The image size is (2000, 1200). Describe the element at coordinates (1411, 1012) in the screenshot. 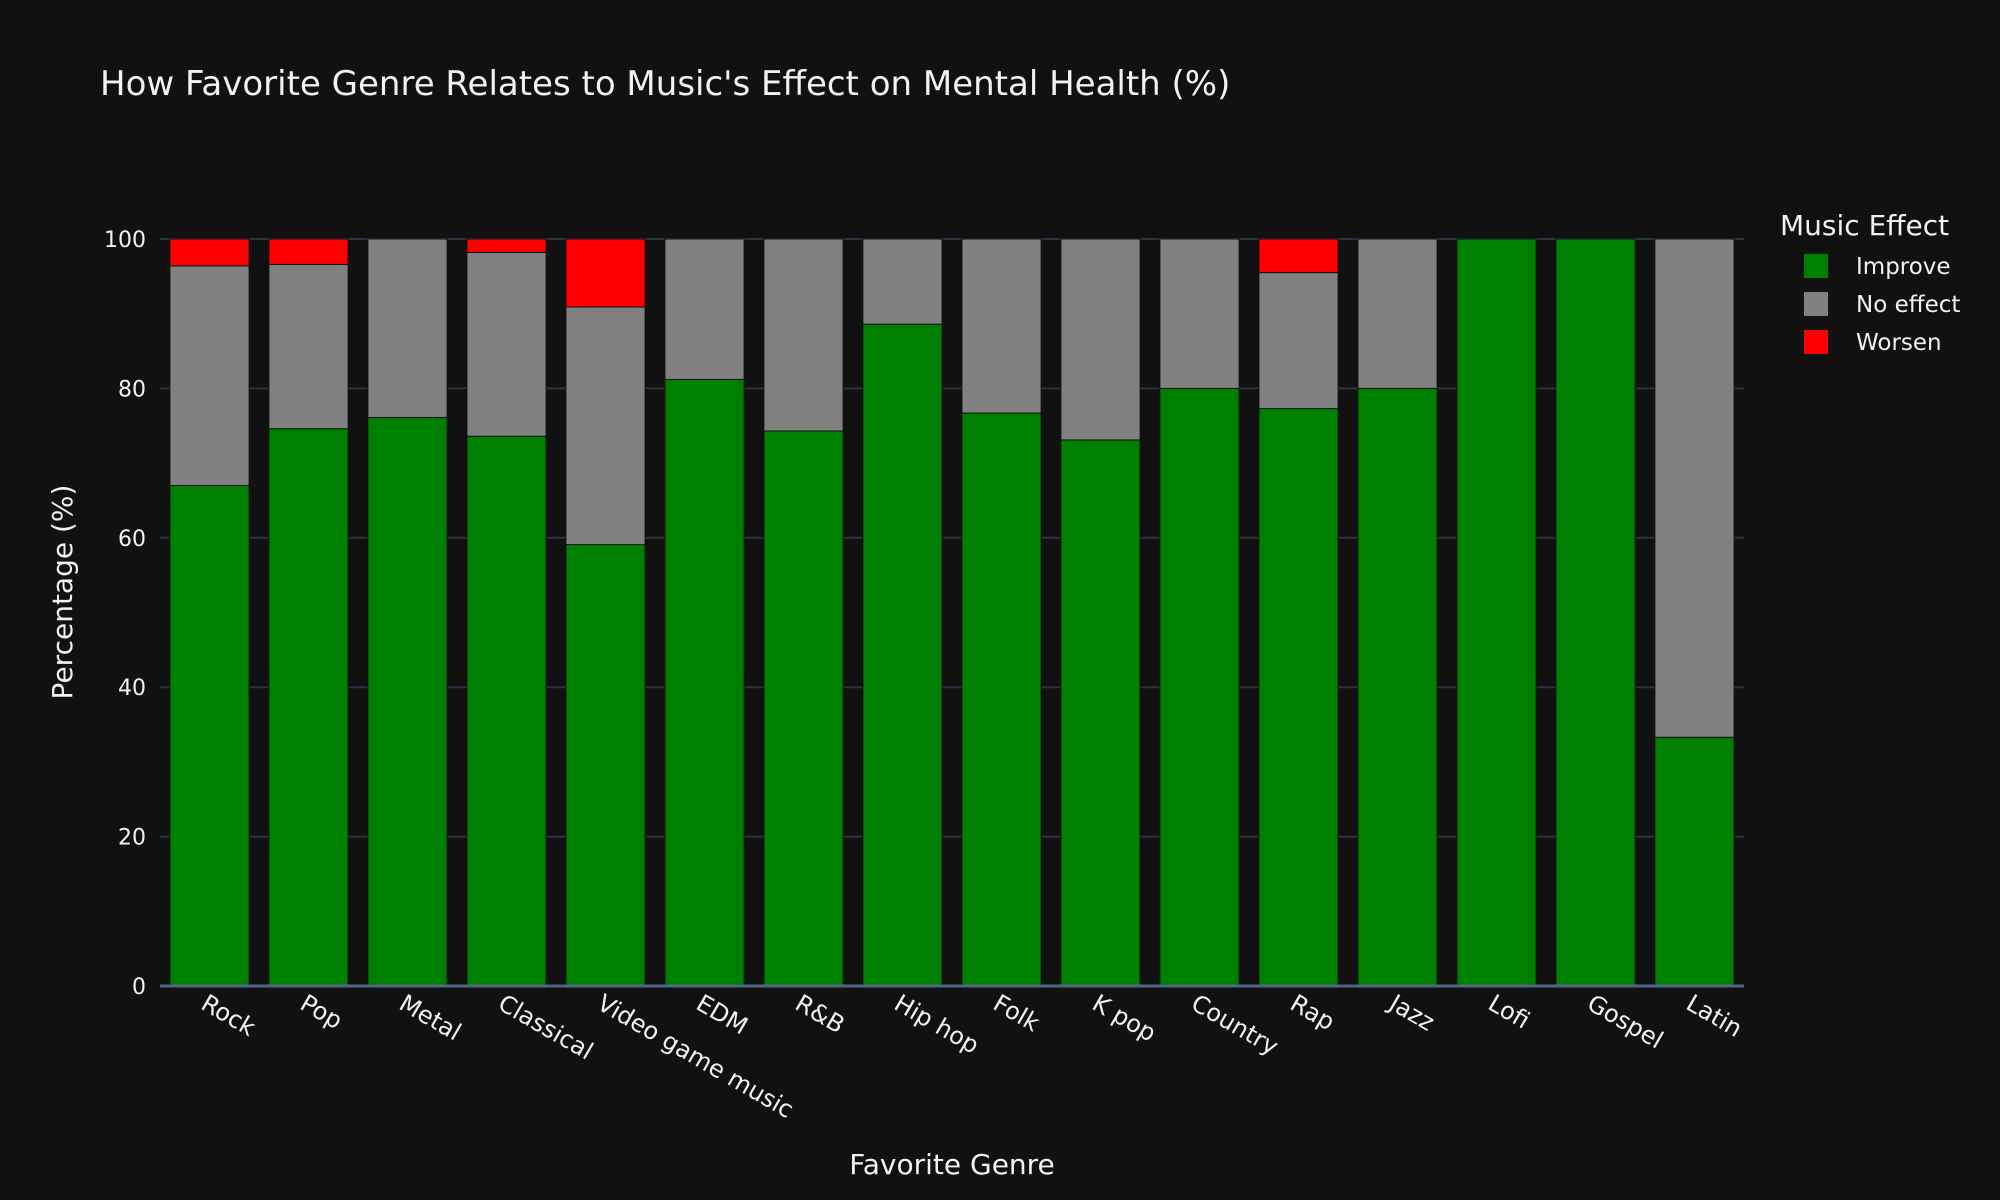

I see `x-tick-label: Jazz` at that location.